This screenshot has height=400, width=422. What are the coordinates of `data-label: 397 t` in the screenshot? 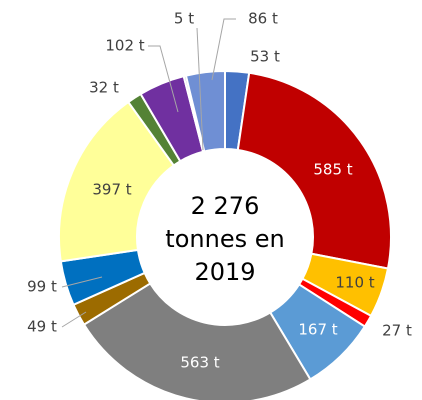 It's located at (111, 190).